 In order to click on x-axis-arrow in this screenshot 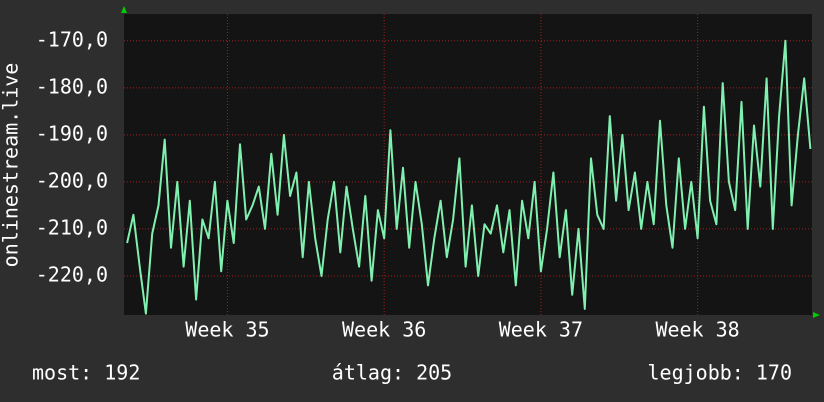, I will do `click(816, 315)`.